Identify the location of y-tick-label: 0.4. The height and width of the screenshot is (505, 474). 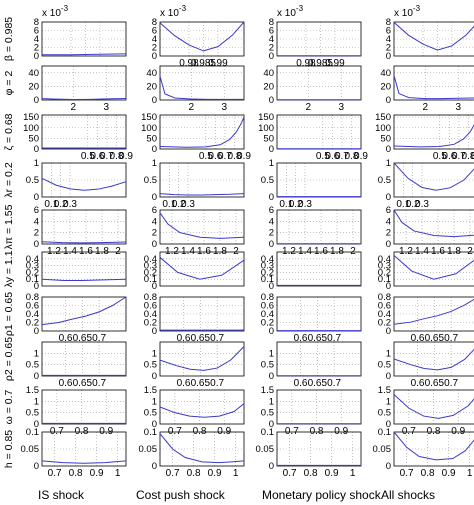
(150, 314).